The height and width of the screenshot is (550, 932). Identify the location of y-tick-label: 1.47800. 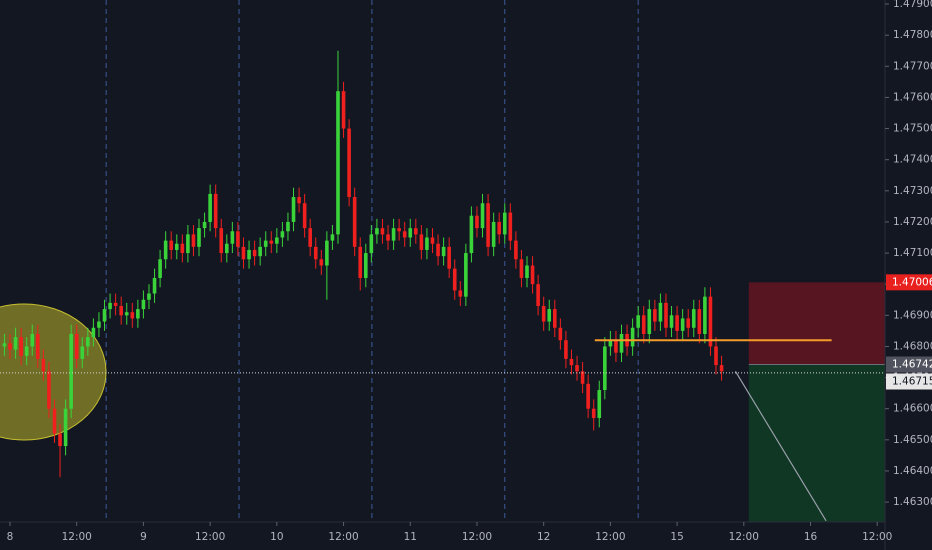
(912, 35).